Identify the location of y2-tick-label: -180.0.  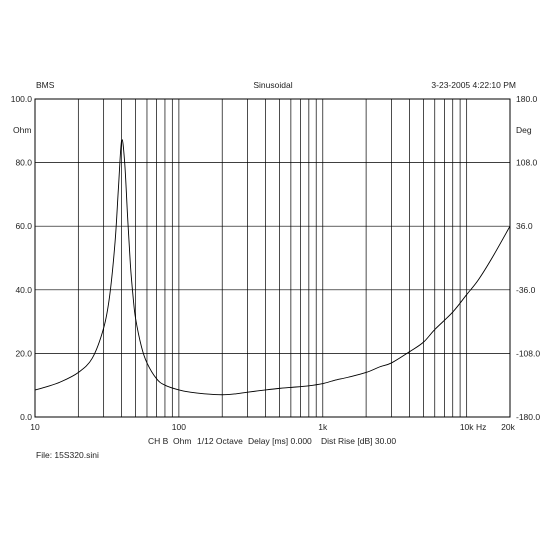
(528, 417).